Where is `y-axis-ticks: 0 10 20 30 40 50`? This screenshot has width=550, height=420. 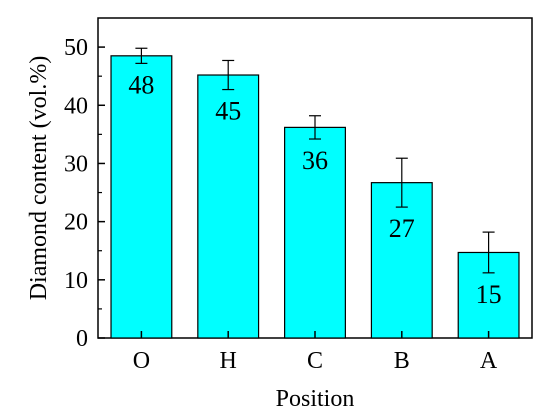 y-axis-ticks: 0 10 20 30 40 50 is located at coordinates (84, 193).